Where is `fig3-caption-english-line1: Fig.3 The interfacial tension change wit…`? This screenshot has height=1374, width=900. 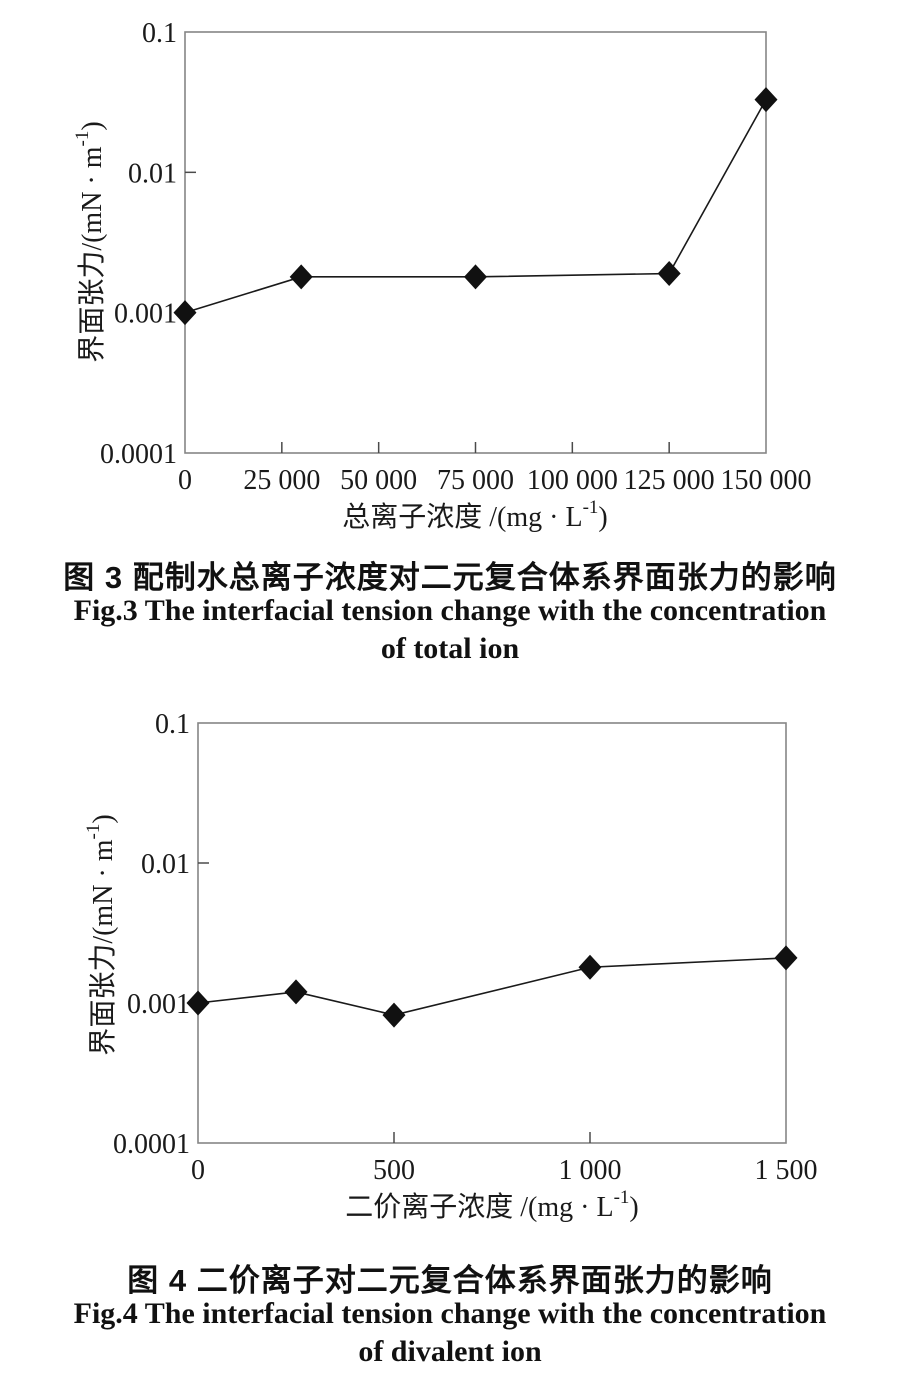
fig3-caption-english-line1: Fig.3 The interfacial tension change wit… is located at coordinates (450, 610).